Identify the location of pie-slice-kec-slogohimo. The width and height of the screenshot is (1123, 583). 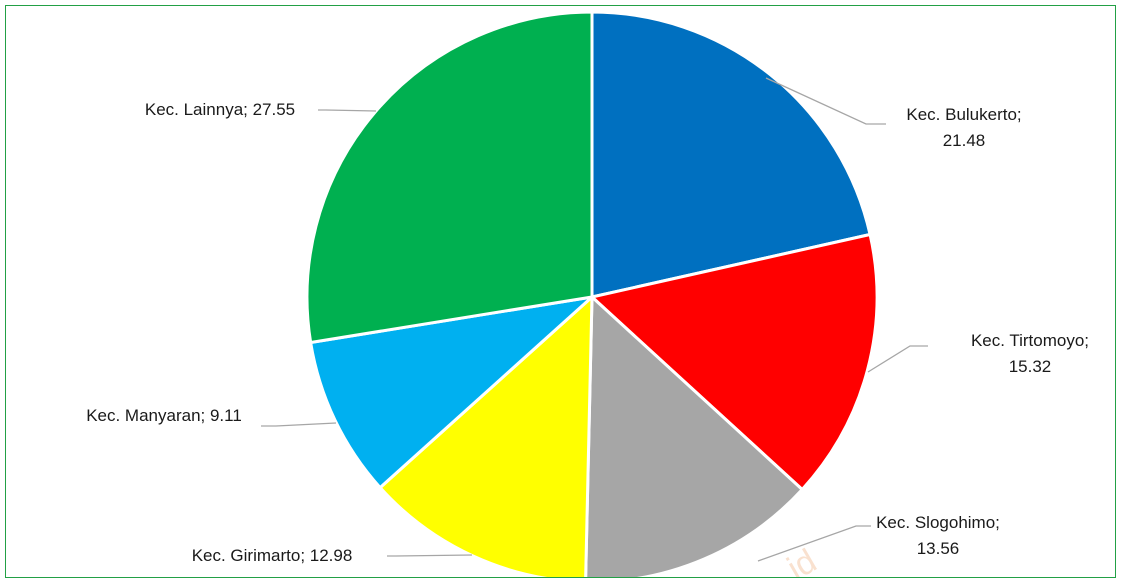
(694, 435).